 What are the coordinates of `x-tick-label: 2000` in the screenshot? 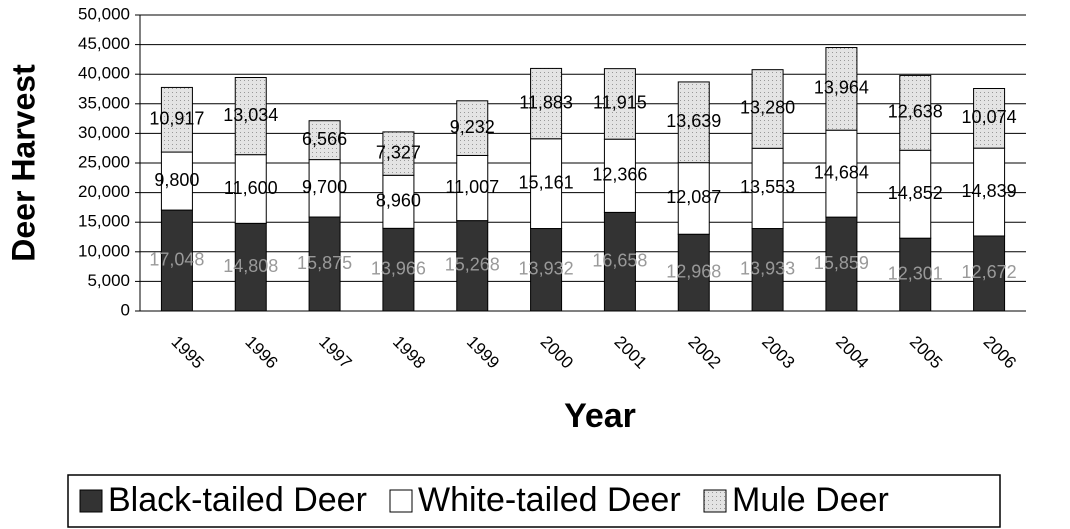 It's located at (557, 352).